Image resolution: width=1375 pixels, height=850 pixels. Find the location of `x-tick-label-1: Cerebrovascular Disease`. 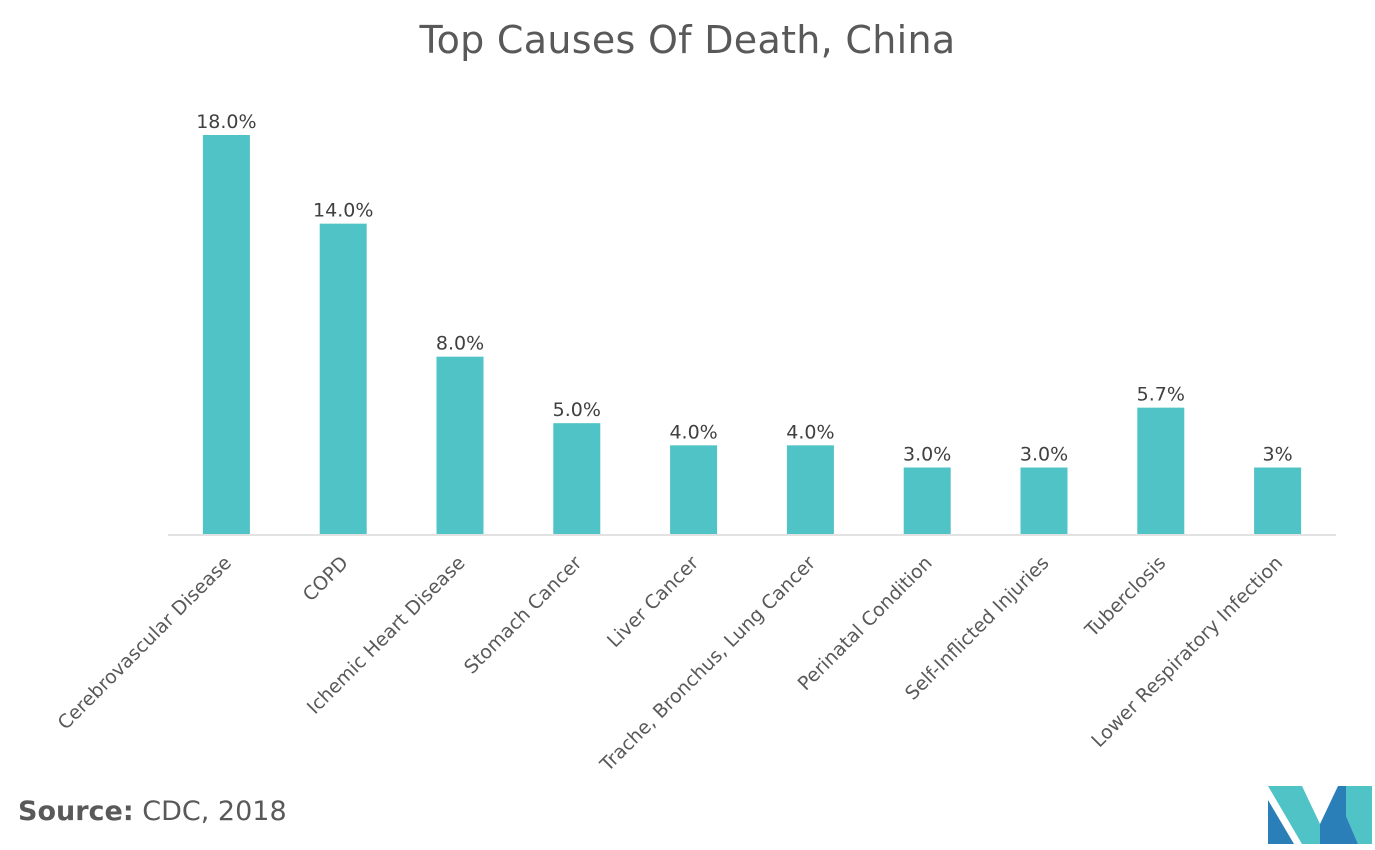

x-tick-label-1: Cerebrovascular Disease is located at coordinates (145, 643).